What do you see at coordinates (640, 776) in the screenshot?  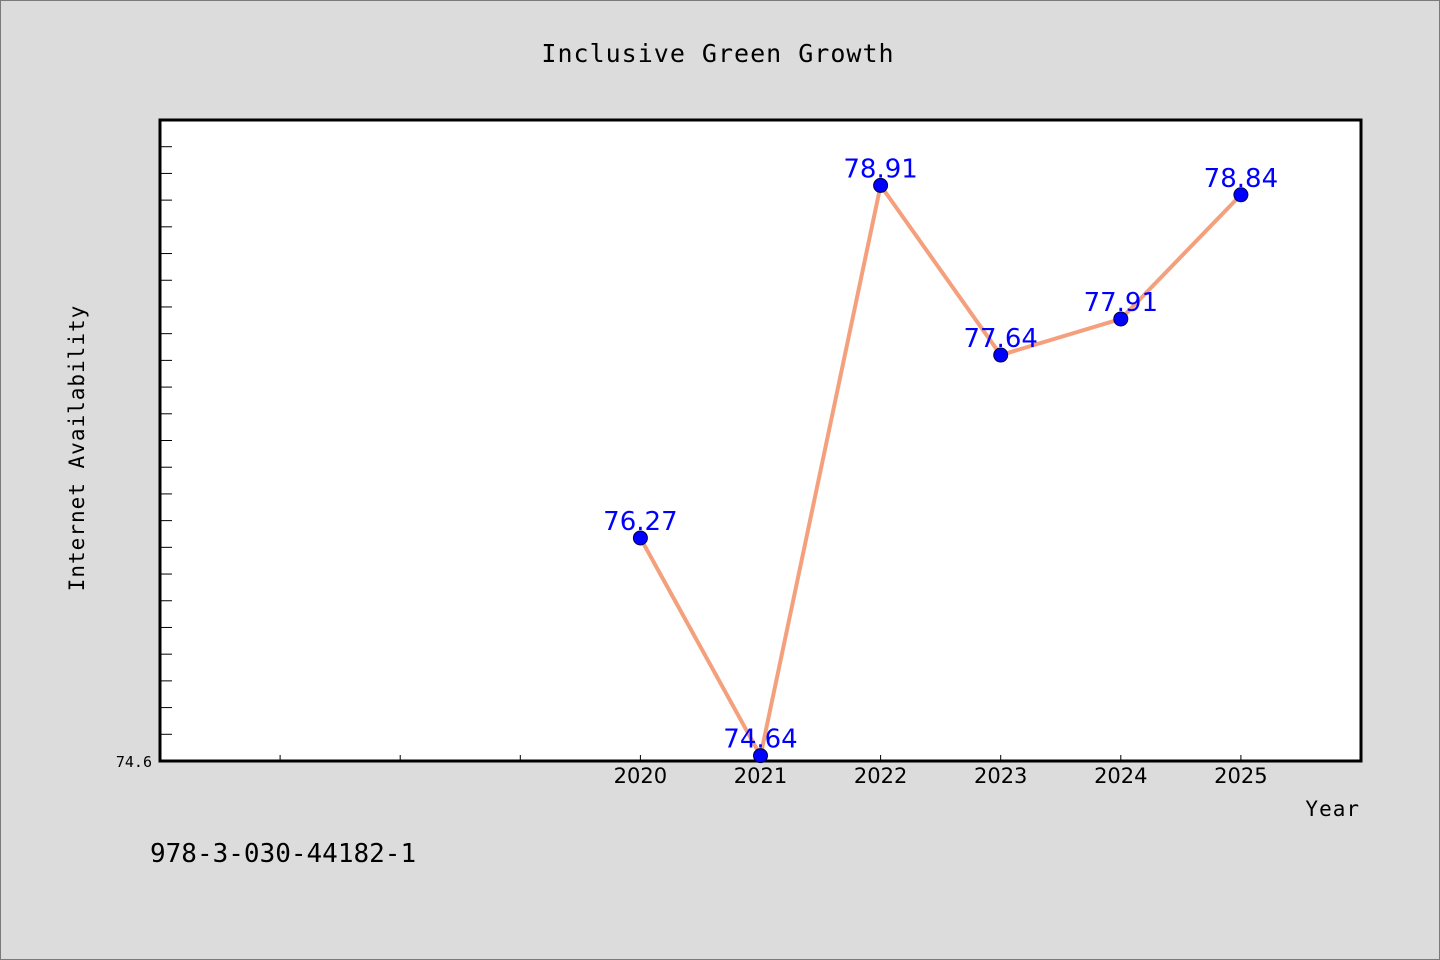 I see `x-tick-label: 2020` at bounding box center [640, 776].